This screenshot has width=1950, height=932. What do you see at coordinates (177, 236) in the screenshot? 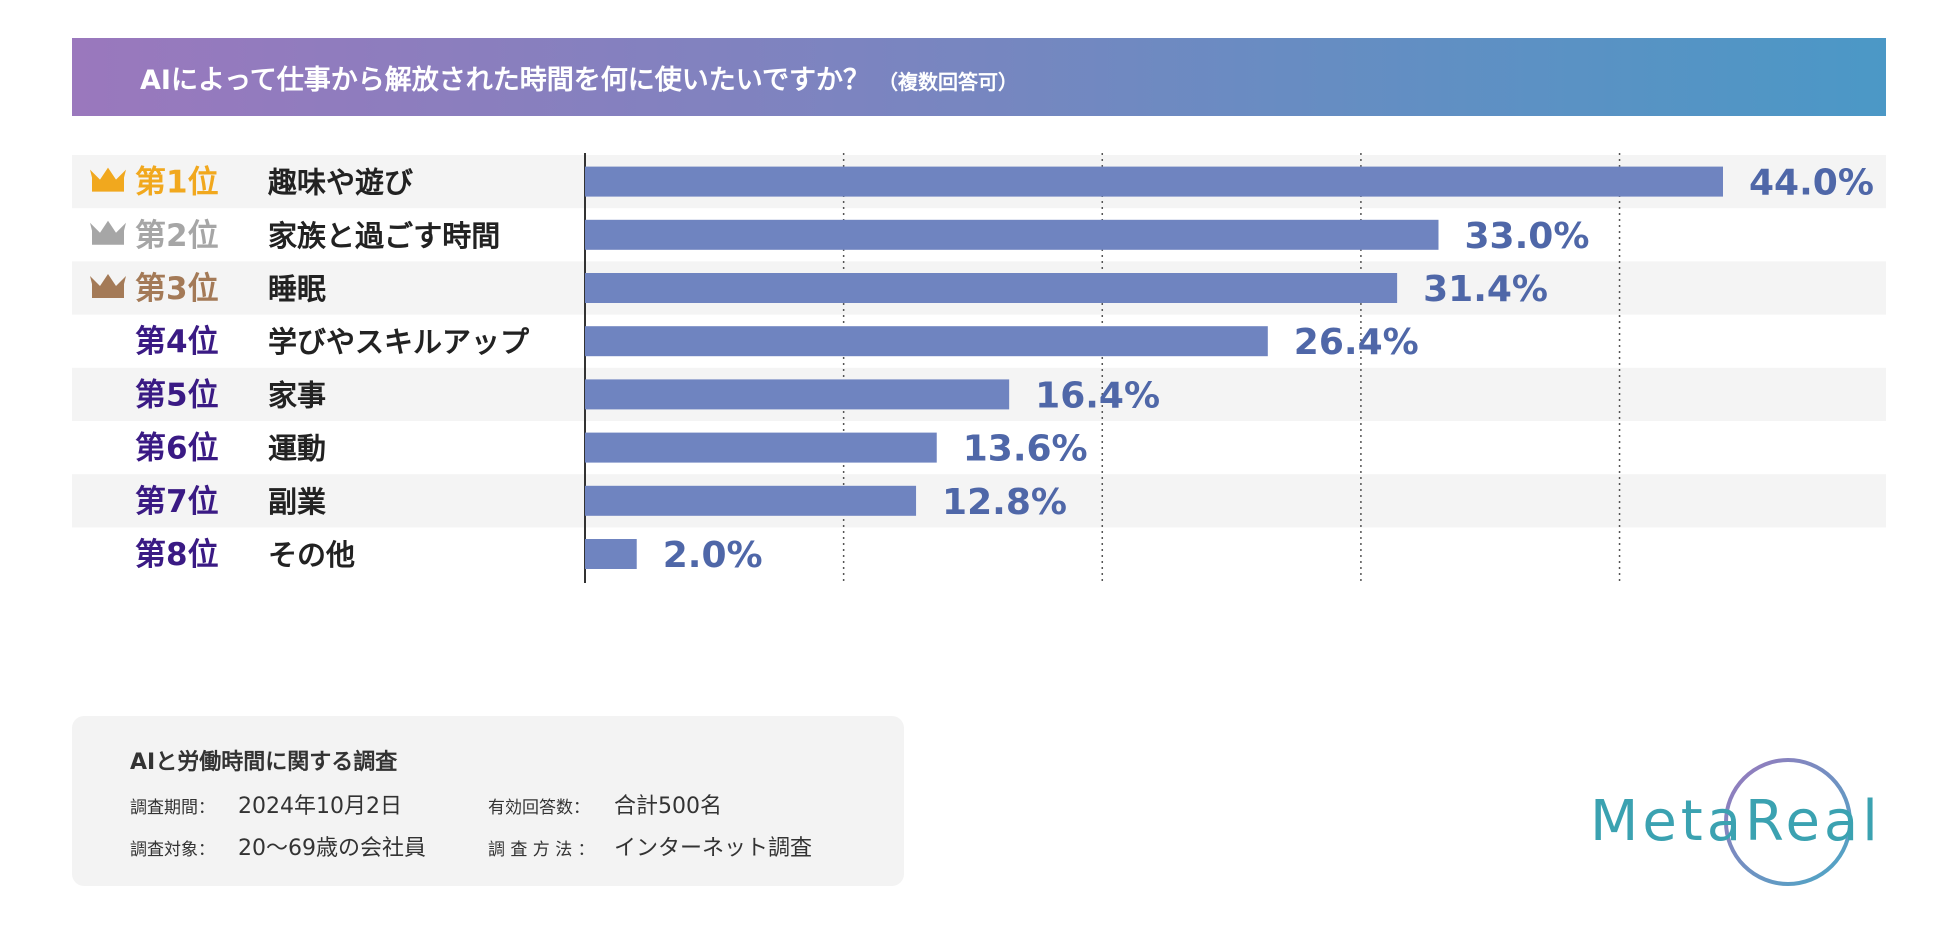
I see `rank-label: 第2位` at bounding box center [177, 236].